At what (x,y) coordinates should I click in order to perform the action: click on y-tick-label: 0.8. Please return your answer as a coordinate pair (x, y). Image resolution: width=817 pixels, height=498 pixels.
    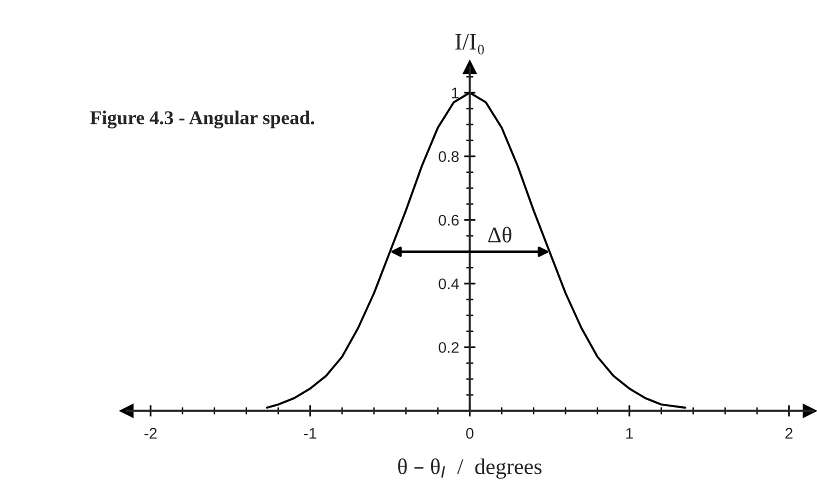
    Looking at the image, I should click on (448, 156).